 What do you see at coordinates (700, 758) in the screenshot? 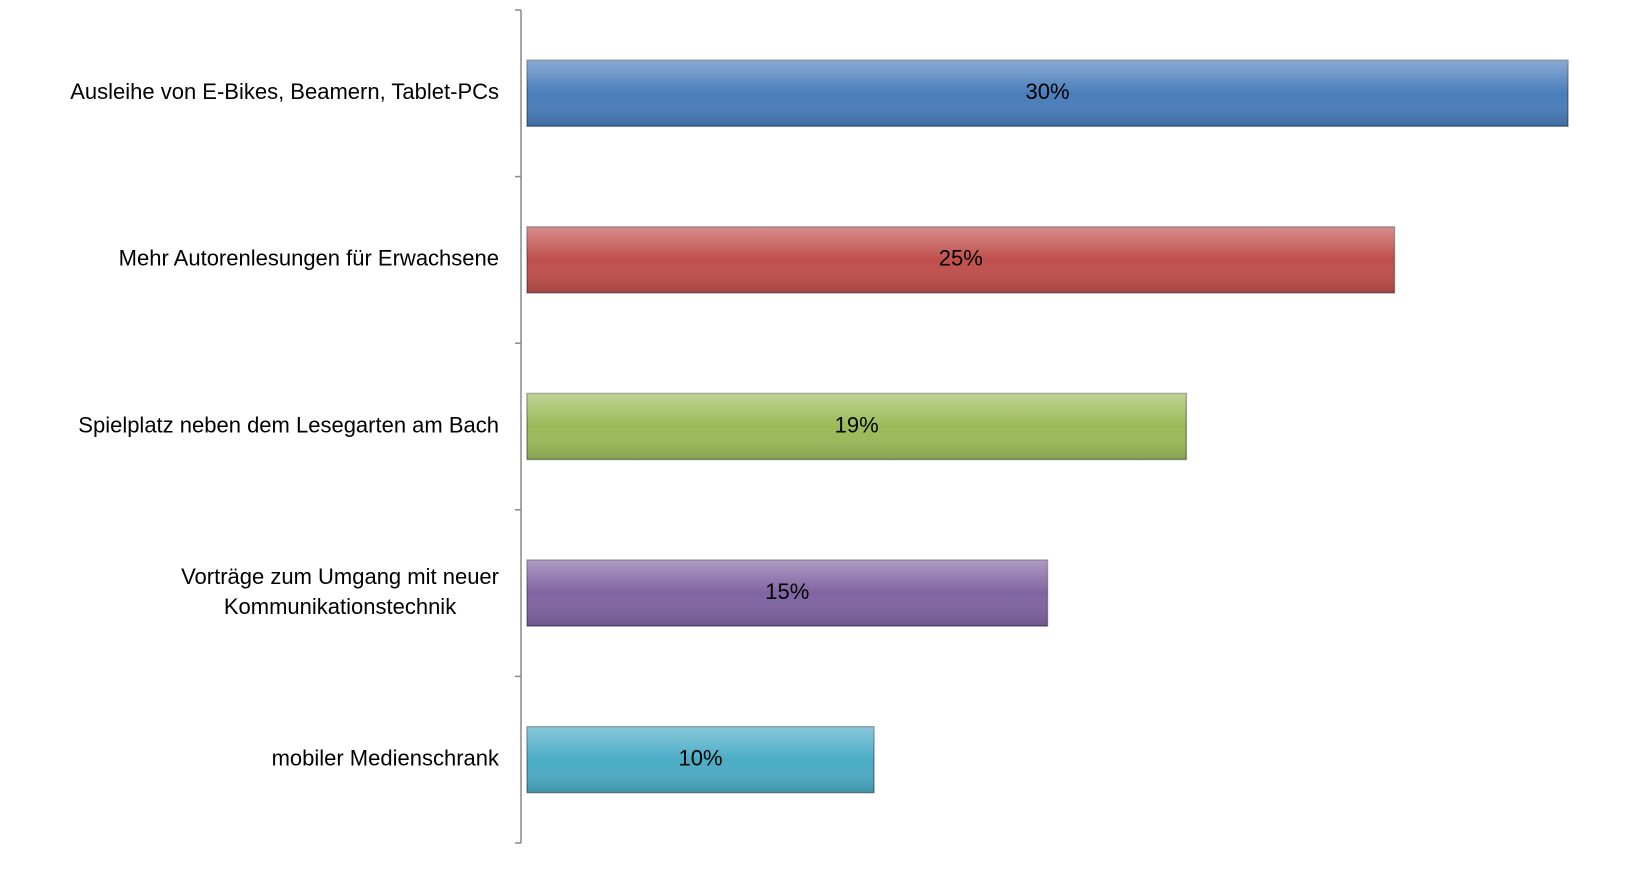
I see `data-label: 10%` at bounding box center [700, 758].